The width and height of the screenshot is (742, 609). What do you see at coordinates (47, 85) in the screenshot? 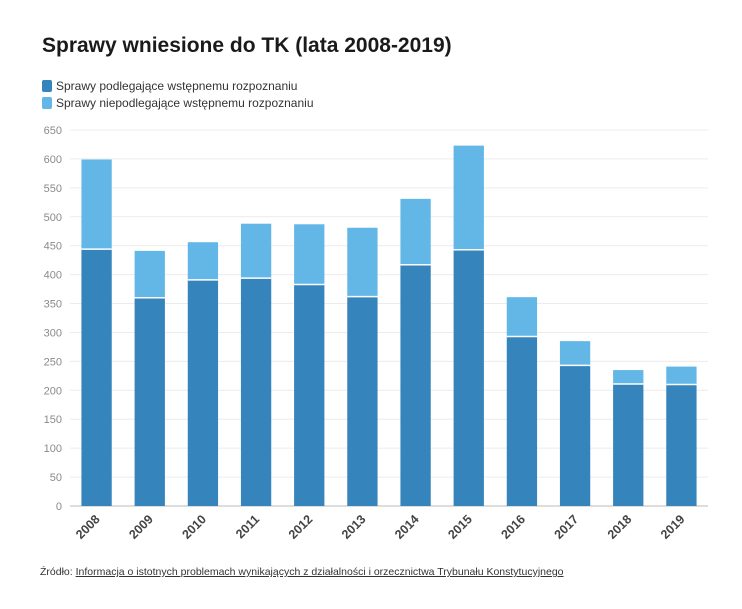
I see `legend-swatch-podlegajace` at bounding box center [47, 85].